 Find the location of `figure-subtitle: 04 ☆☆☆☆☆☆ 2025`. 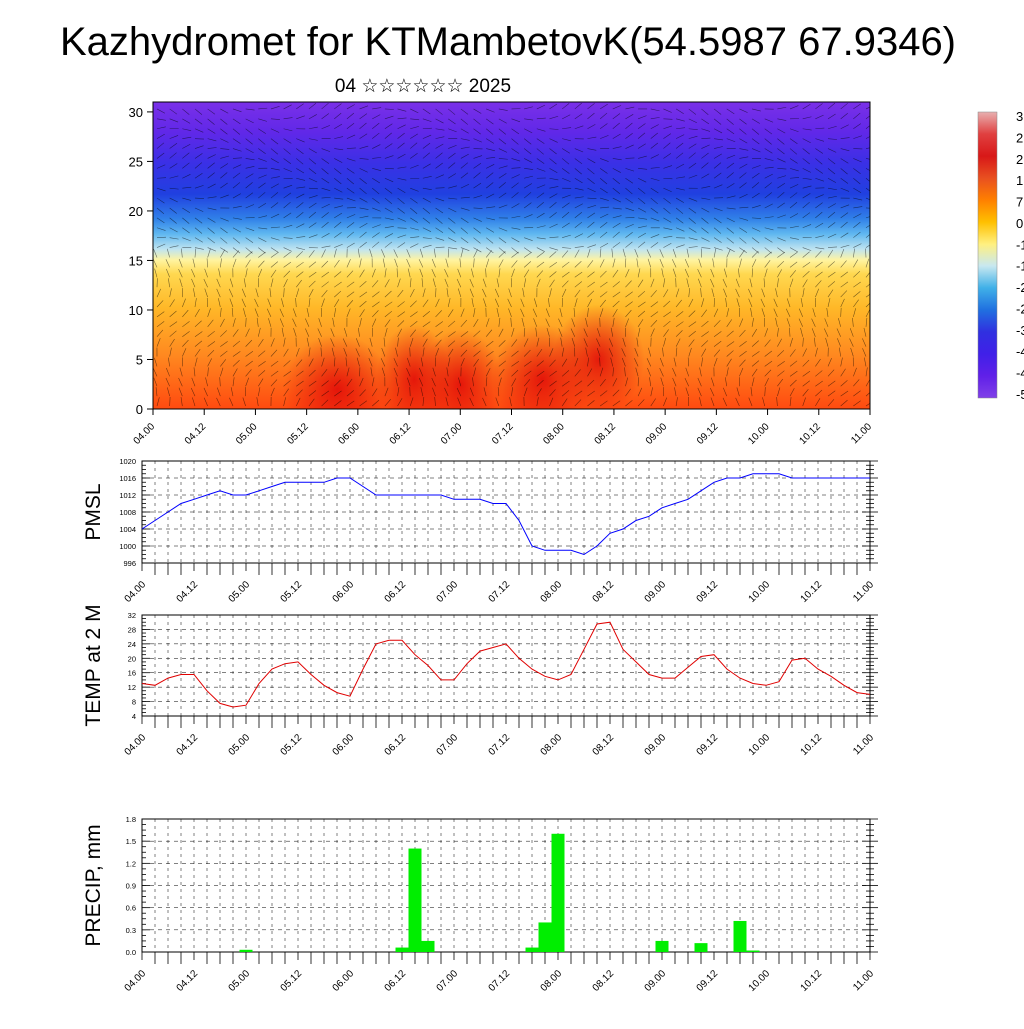

figure-subtitle: 04 ☆☆☆☆☆☆ 2025 is located at coordinates (423, 86).